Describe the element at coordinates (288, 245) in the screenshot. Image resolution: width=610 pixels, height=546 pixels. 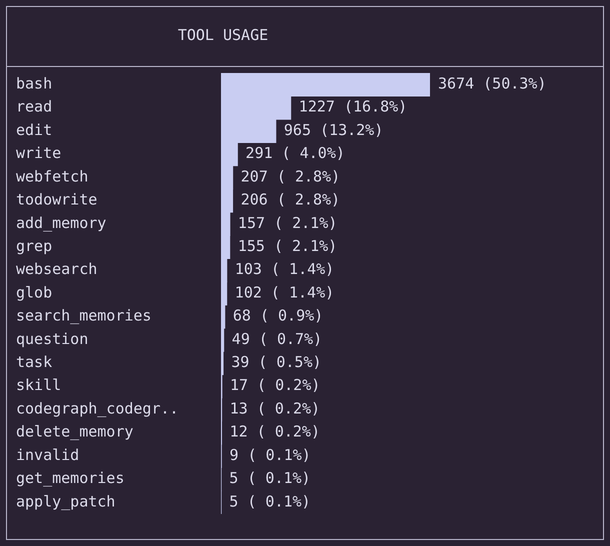
I see `data-label: 155 ( 2.1%)` at that location.